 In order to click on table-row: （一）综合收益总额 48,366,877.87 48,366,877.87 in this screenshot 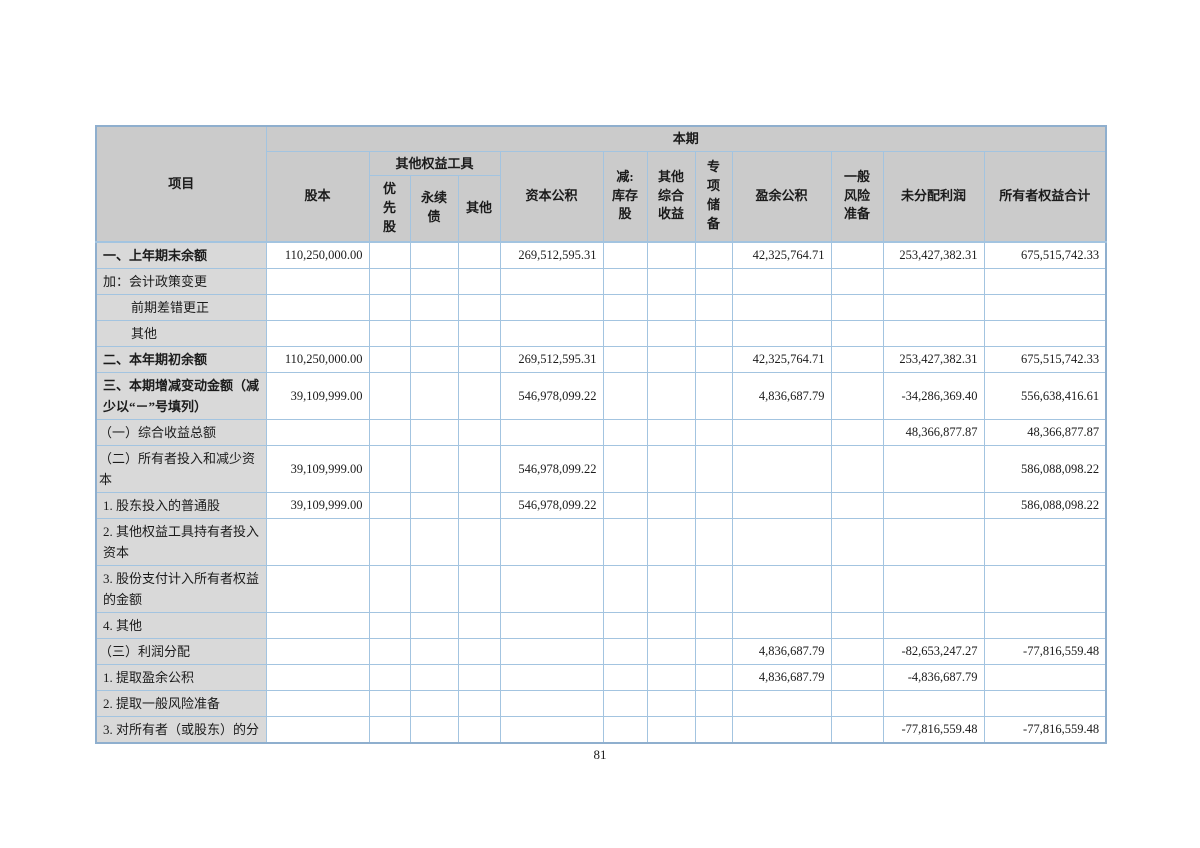, I will do `click(601, 432)`.